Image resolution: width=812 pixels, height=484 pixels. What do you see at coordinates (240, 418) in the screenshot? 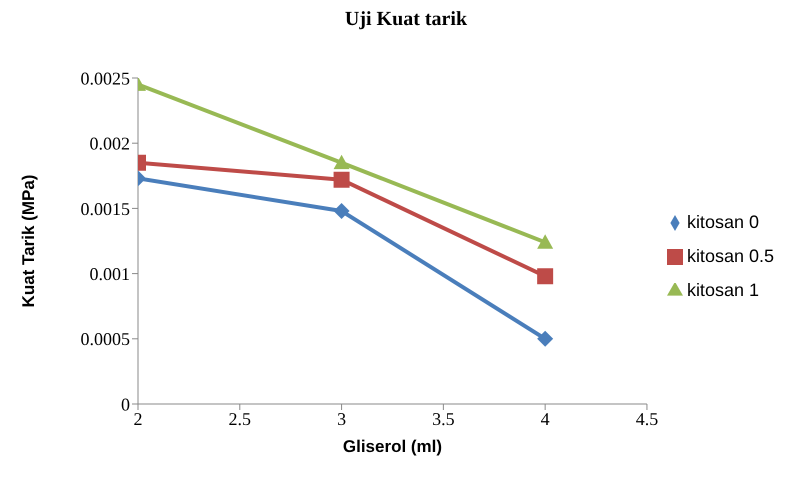
I see `x-tick-label: 2.5` at bounding box center [240, 418].